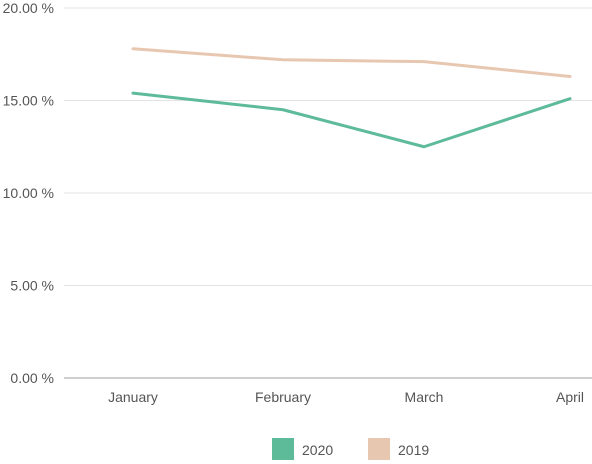  Describe the element at coordinates (32, 286) in the screenshot. I see `y-tick-label: 5.00 %` at that location.